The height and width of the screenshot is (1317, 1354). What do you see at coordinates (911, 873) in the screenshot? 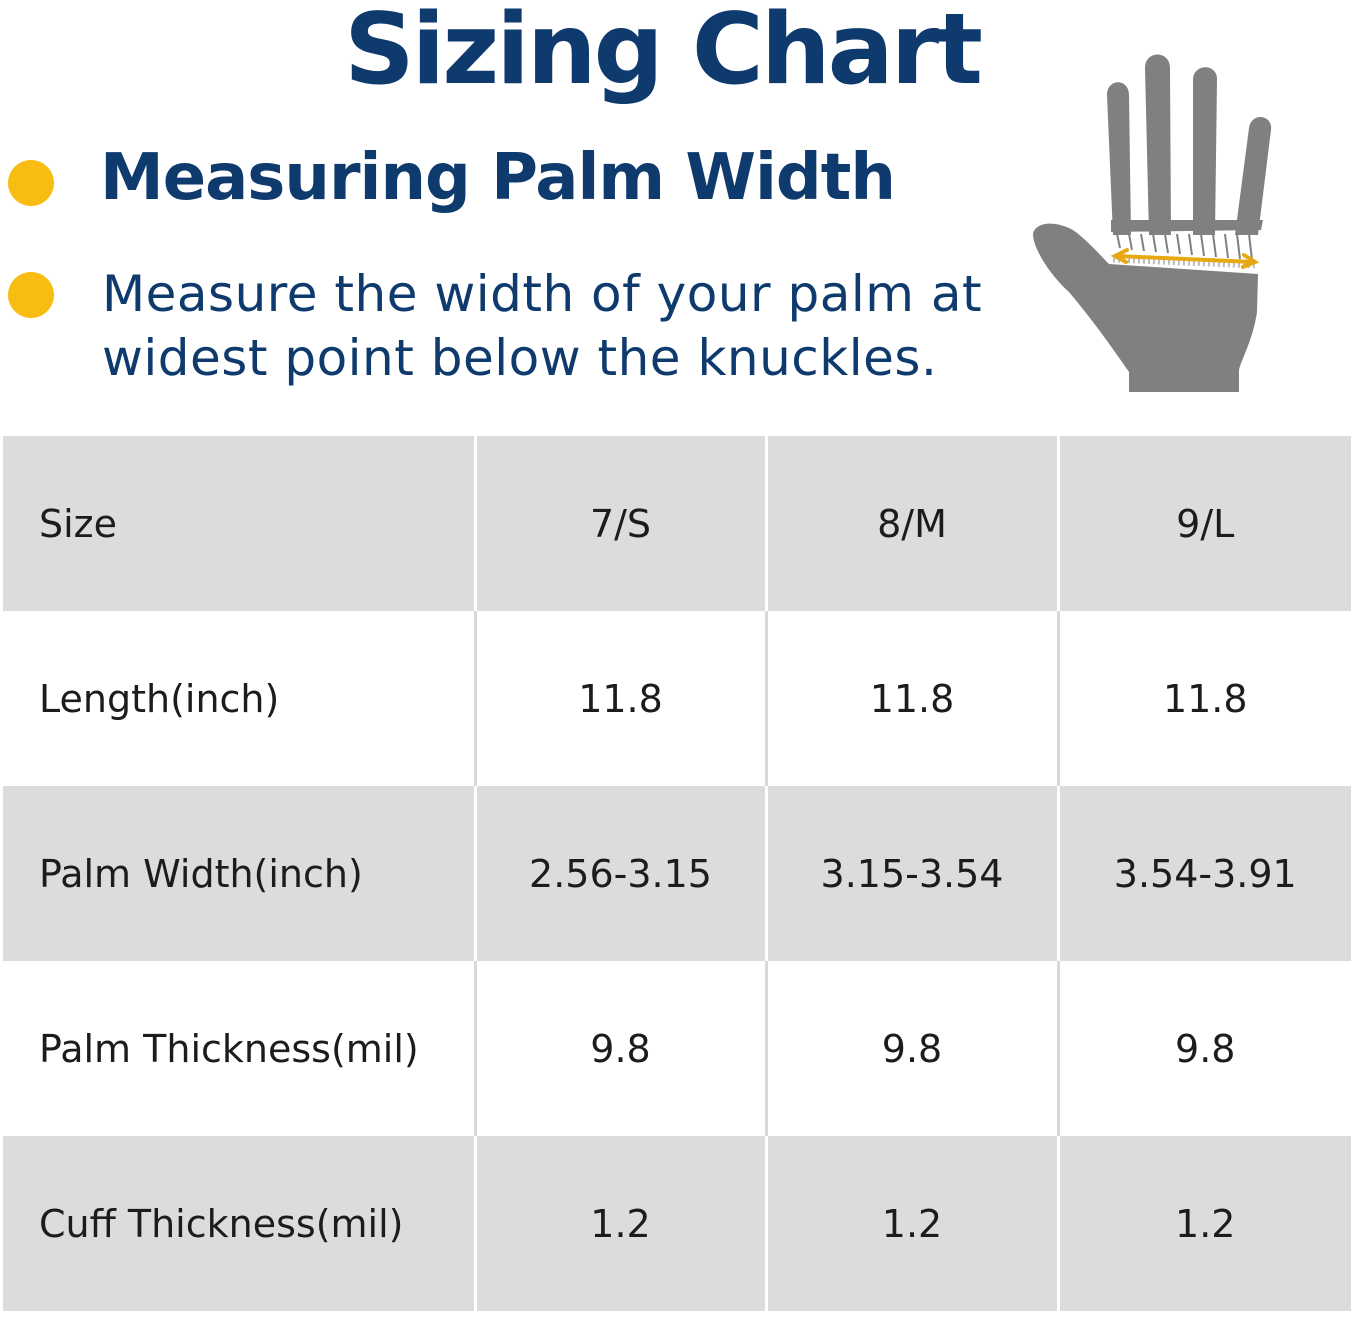
I see `table-cell: 3.15-3.54` at bounding box center [911, 873].